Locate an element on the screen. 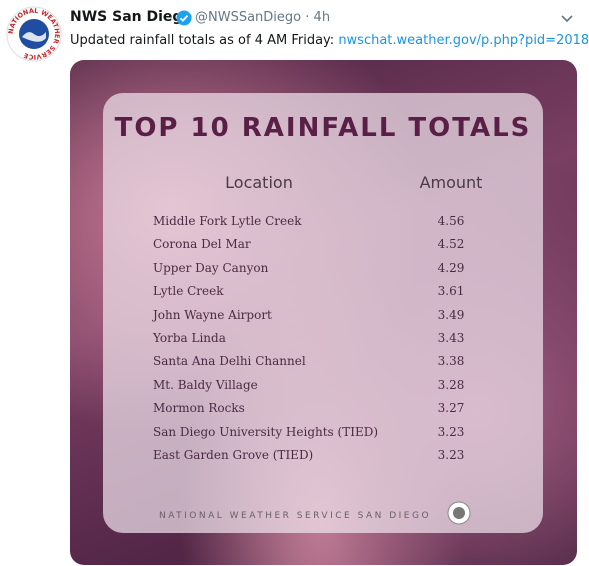 The width and height of the screenshot is (589, 566). location: Middle Fork Lytle Creek is located at coordinates (227, 221).